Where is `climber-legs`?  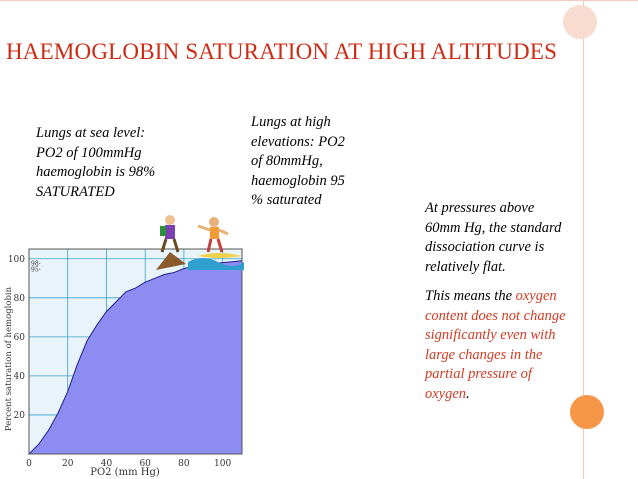
climber-legs is located at coordinates (170, 245).